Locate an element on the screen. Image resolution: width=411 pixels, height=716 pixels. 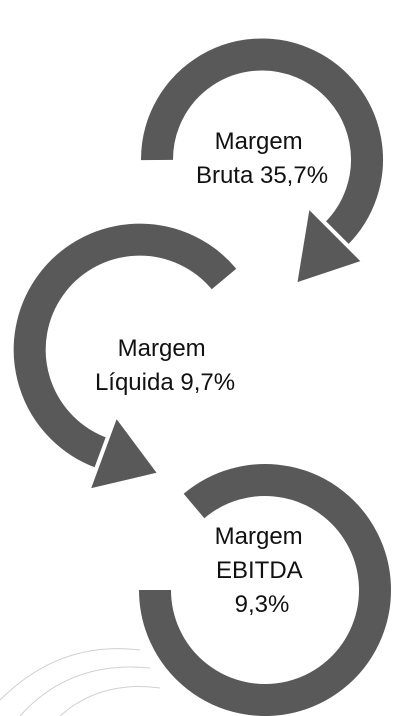
label-line: EBITDA is located at coordinates (259, 570).